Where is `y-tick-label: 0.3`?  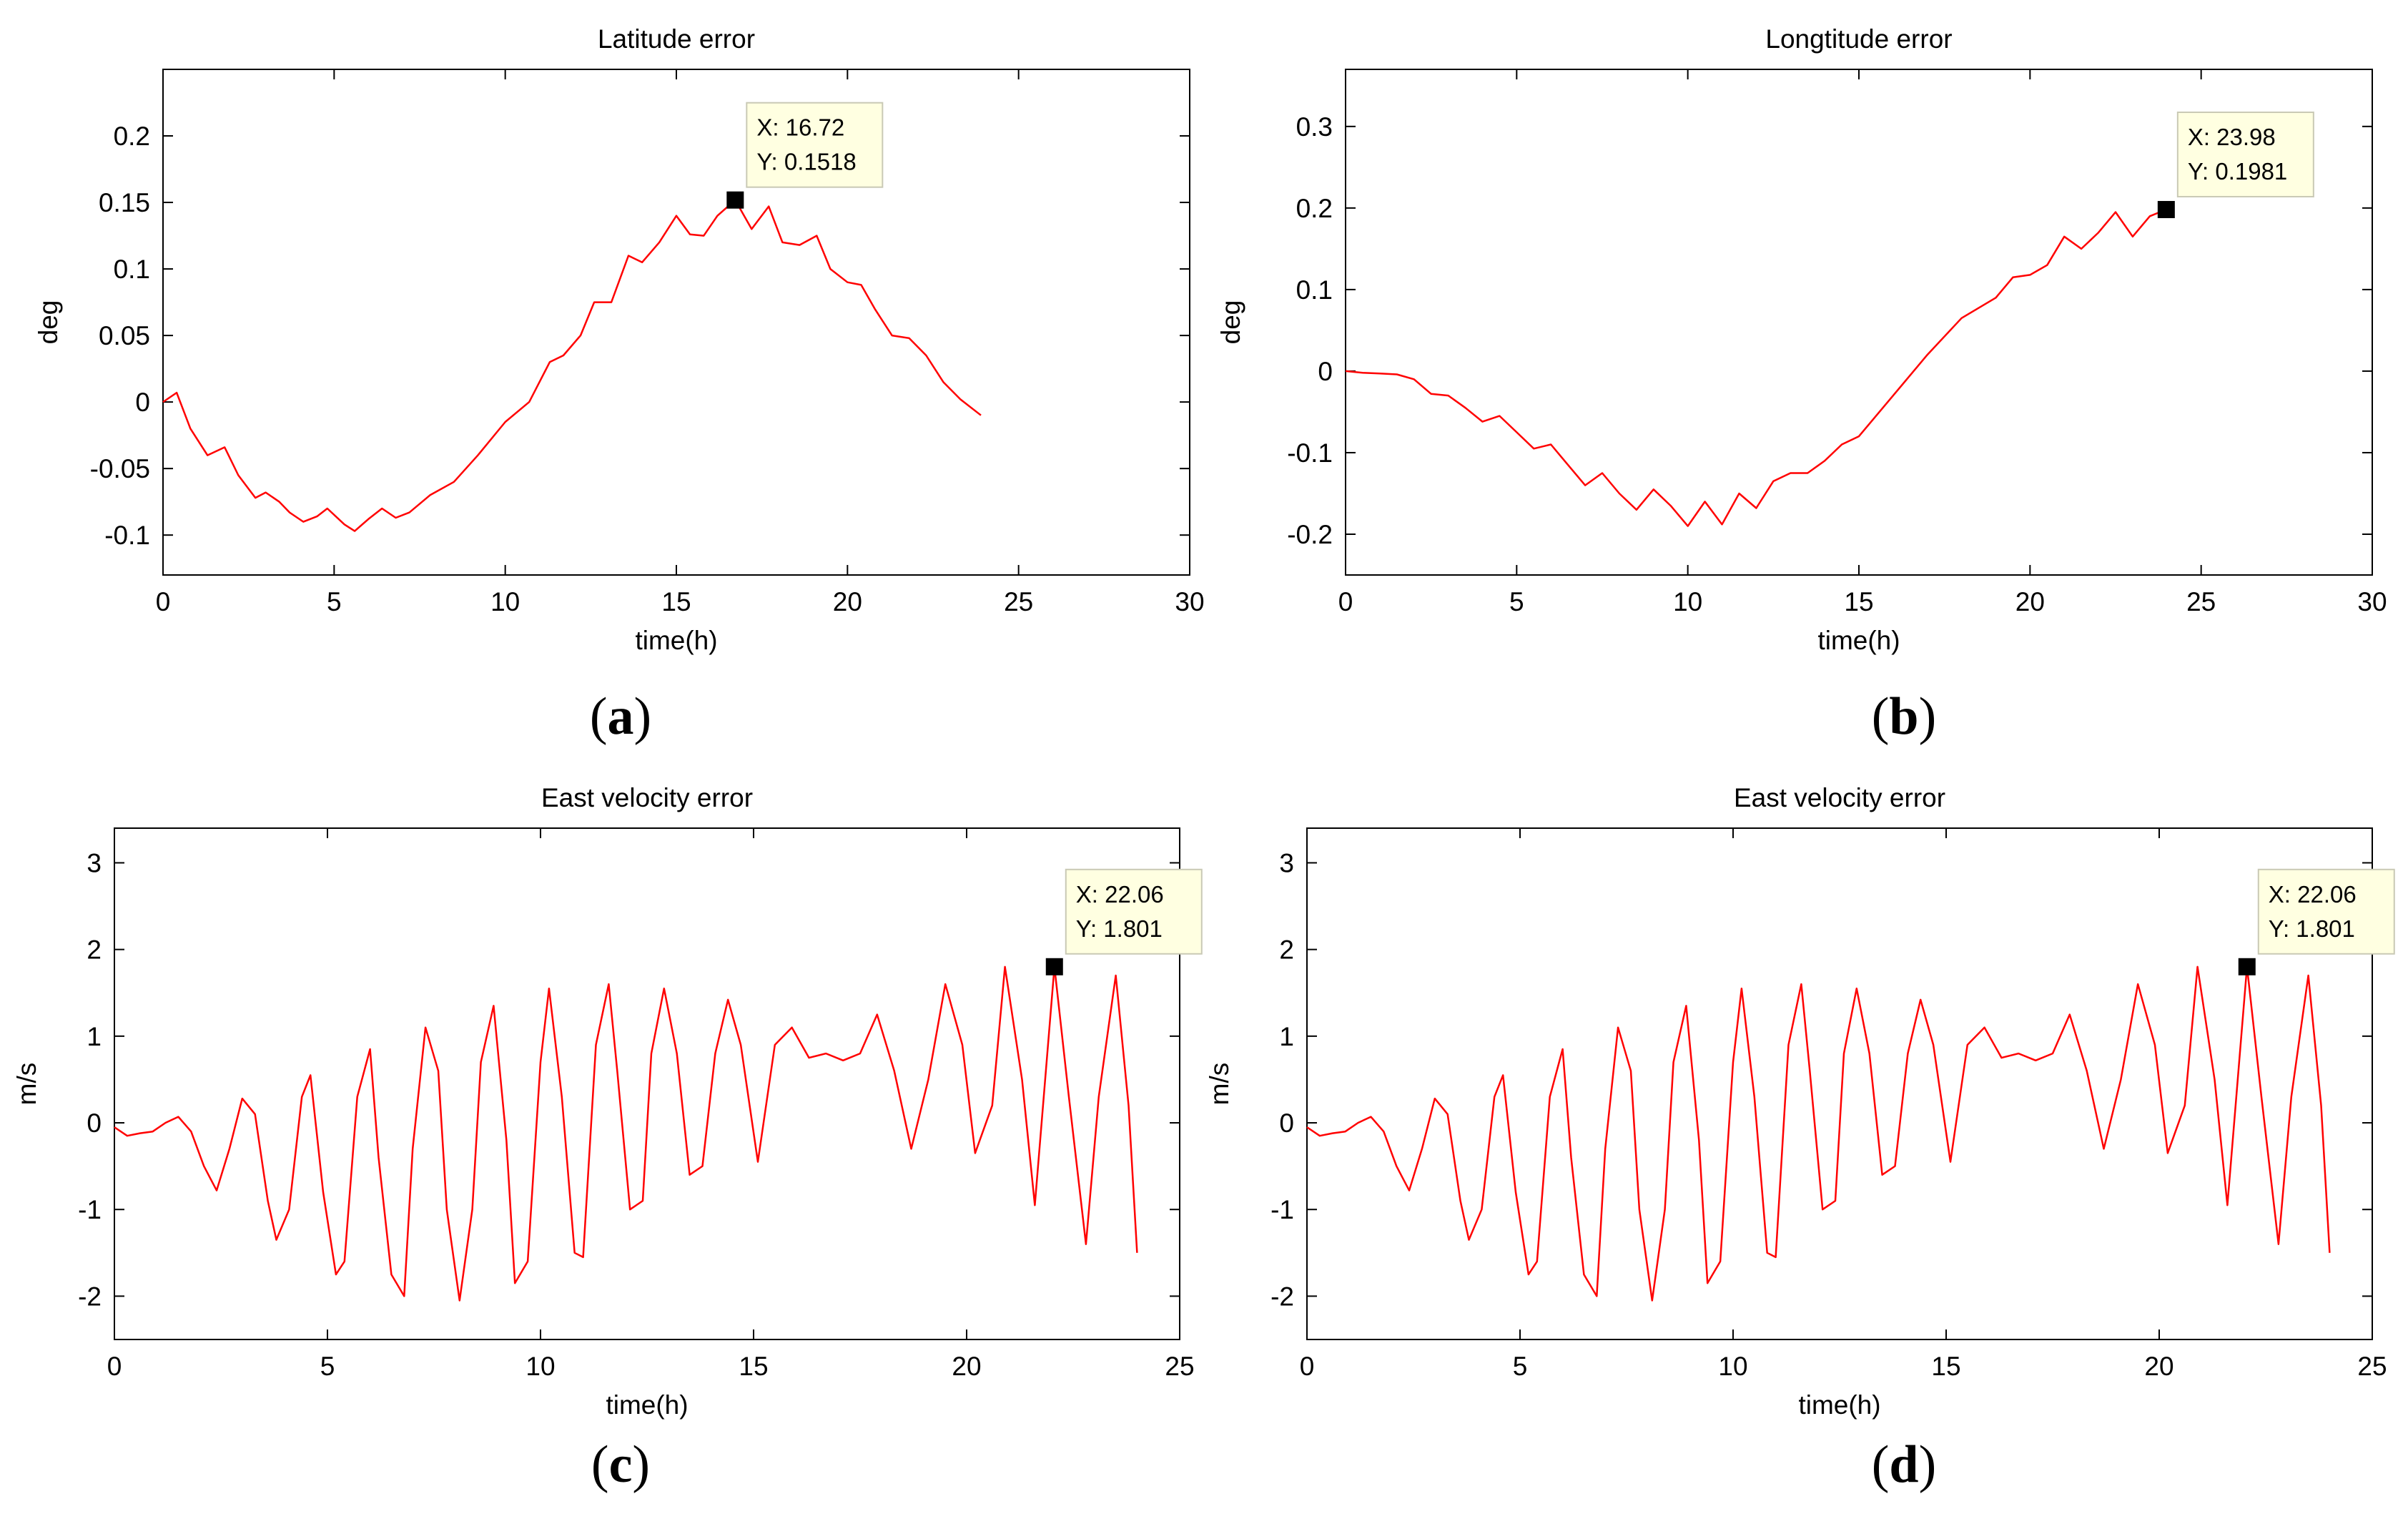 y-tick-label: 0.3 is located at coordinates (1314, 127).